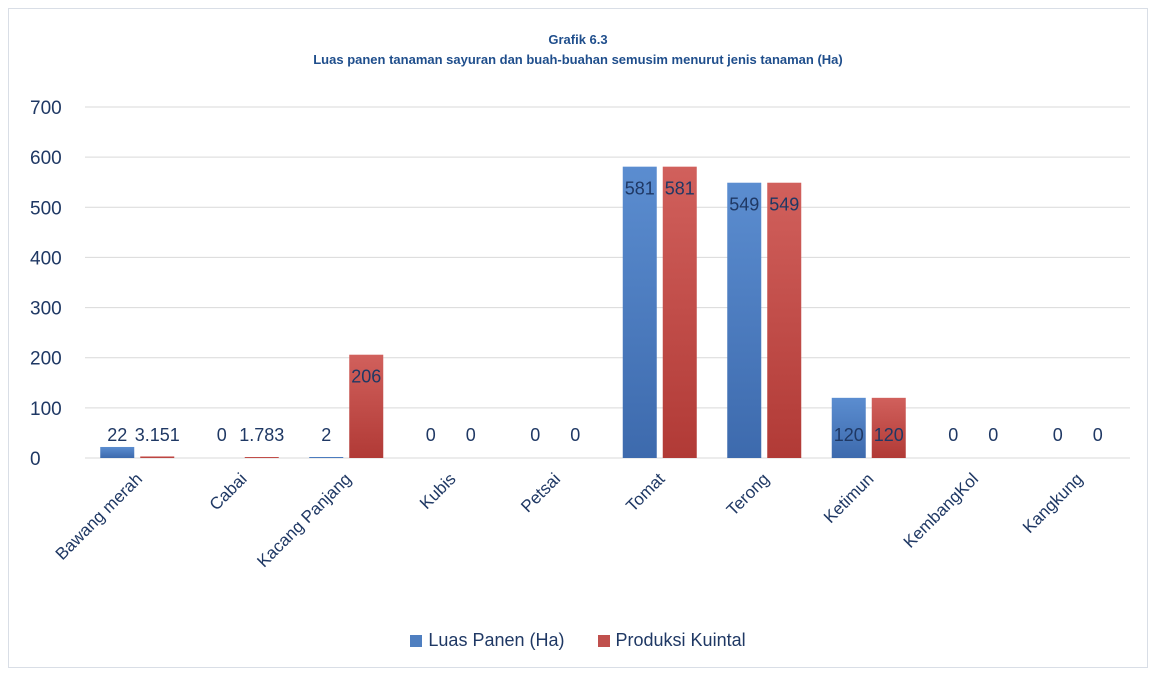 The width and height of the screenshot is (1156, 676). I want to click on y-tick-label: 400, so click(46, 258).